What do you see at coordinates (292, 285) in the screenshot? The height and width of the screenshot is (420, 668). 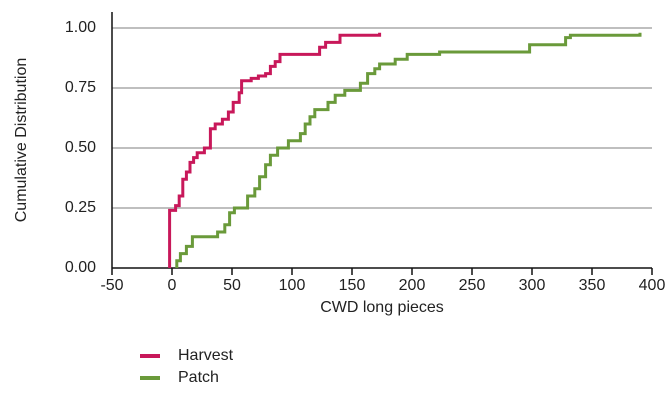 I see `x-tick-label: 100` at bounding box center [292, 285].